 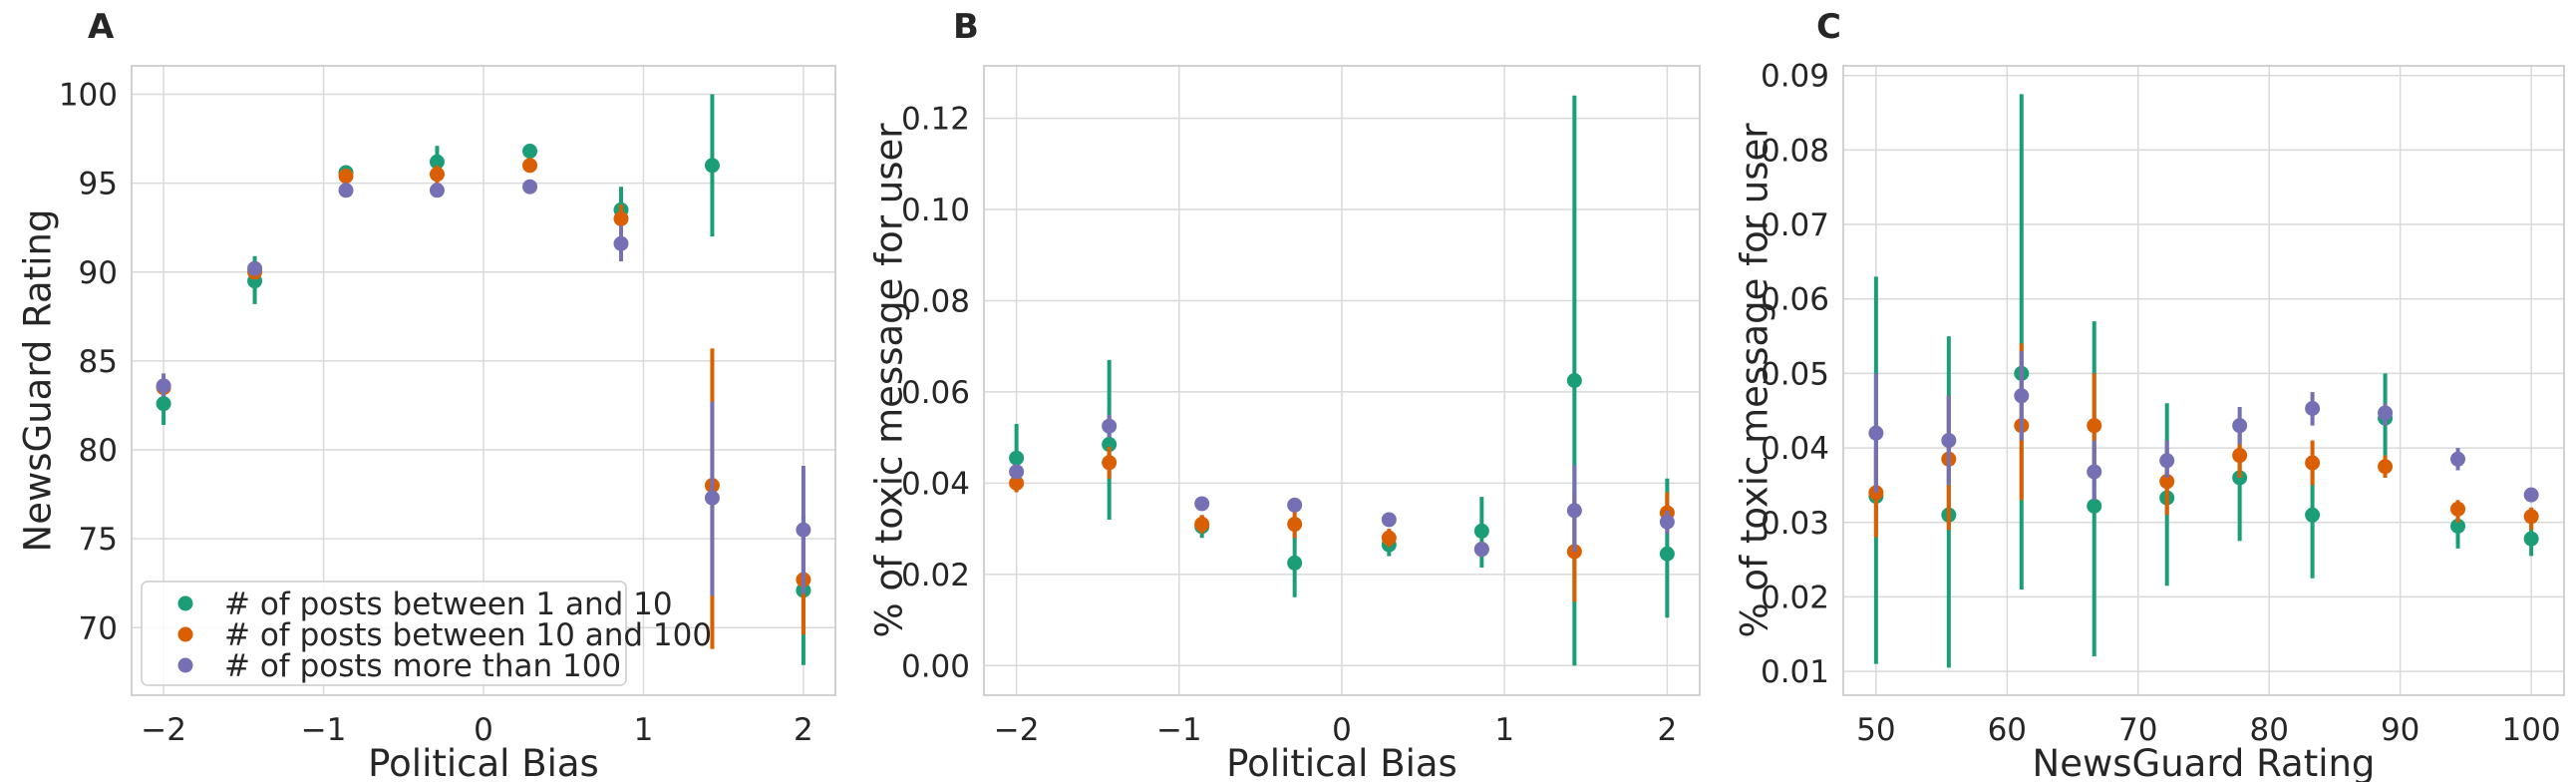 I want to click on legend-frame, so click(x=384, y=633).